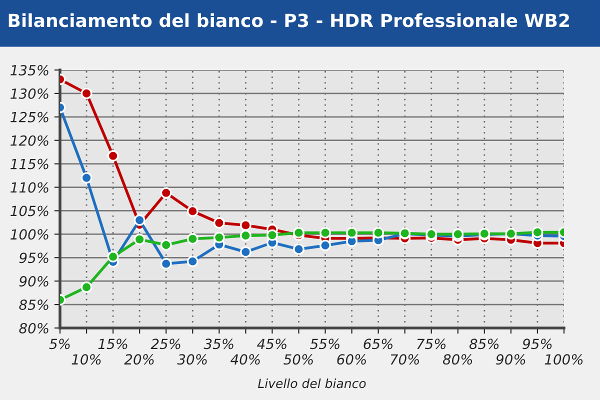  Describe the element at coordinates (113, 344) in the screenshot. I see `x-tick-label: 15%` at that location.